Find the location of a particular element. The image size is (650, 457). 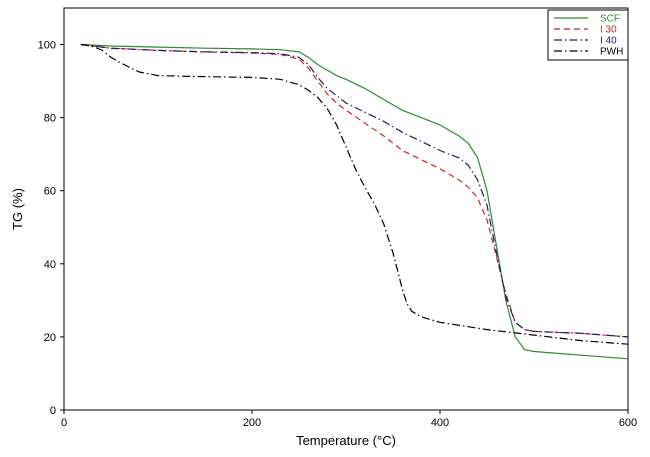

legend-label: I 40 is located at coordinates (608, 41).